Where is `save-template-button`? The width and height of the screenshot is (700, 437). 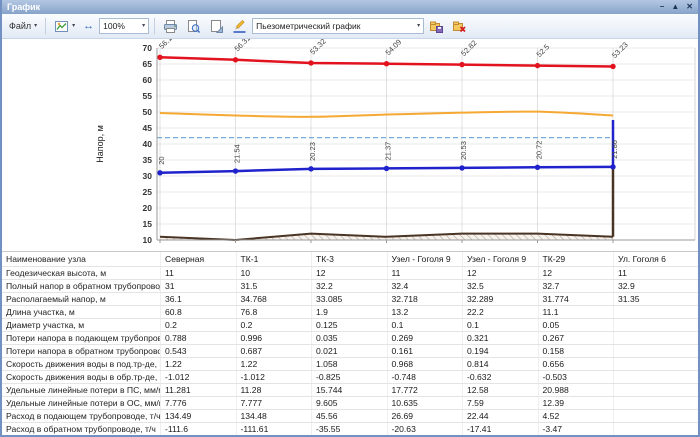
save-template-button is located at coordinates (436, 26).